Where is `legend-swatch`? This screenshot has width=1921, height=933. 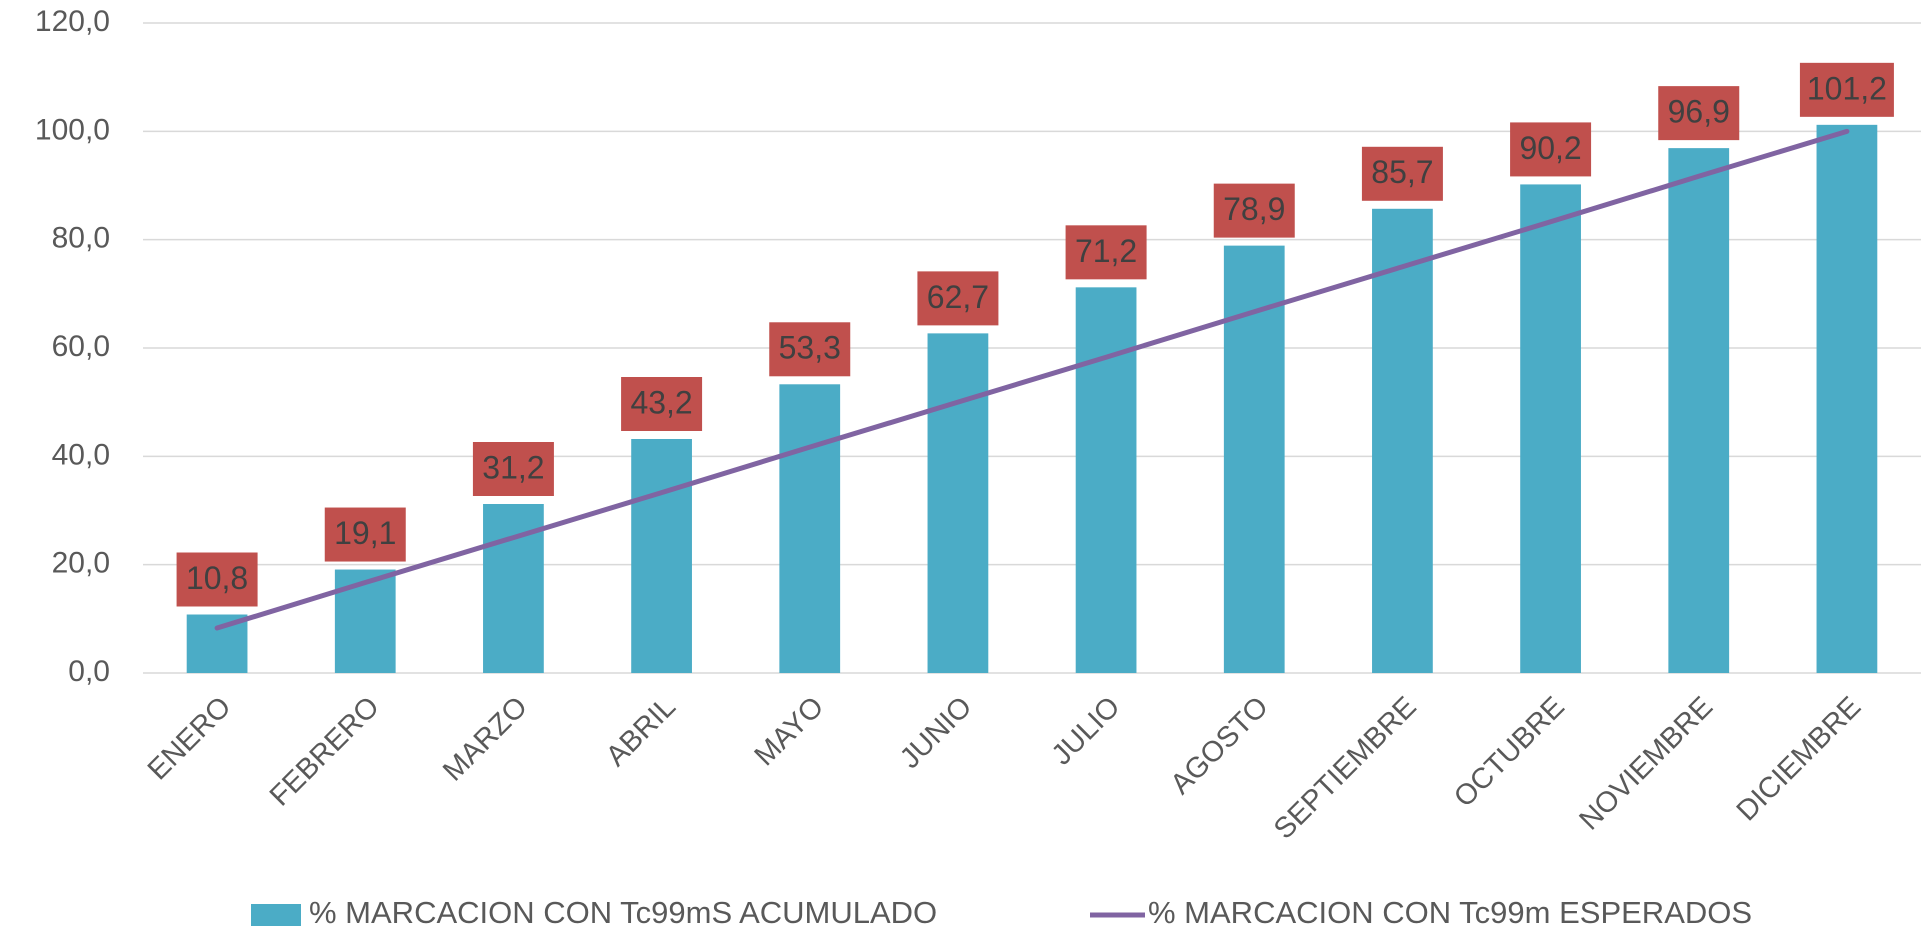
legend-swatch is located at coordinates (276, 915).